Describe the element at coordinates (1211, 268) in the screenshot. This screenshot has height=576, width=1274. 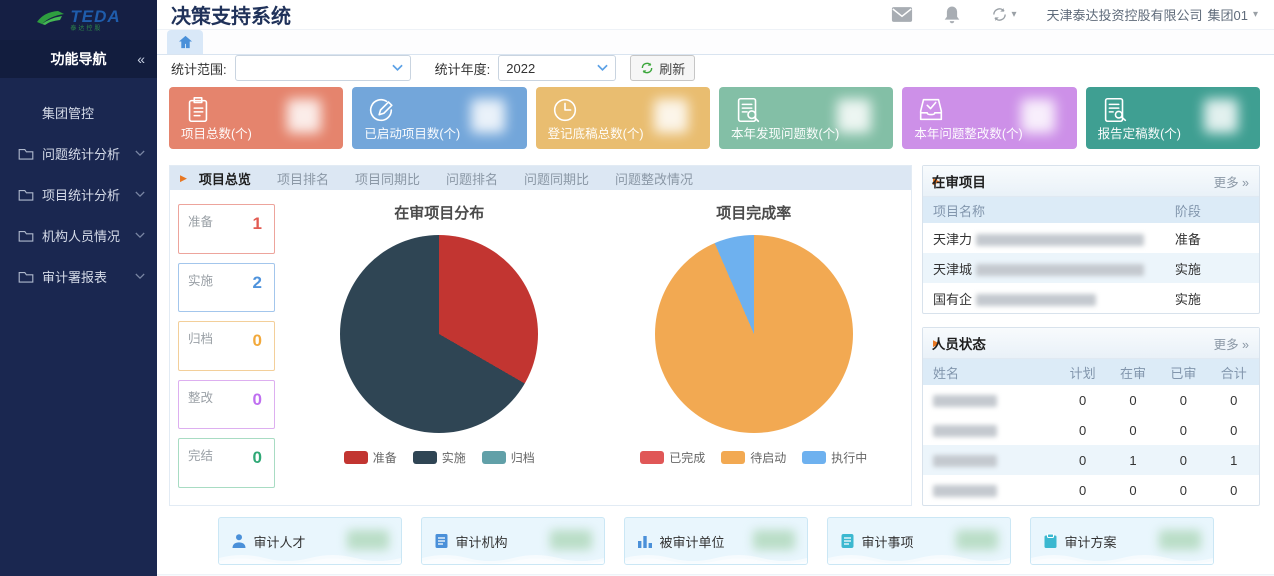
I see `stage-cell: 实施` at that location.